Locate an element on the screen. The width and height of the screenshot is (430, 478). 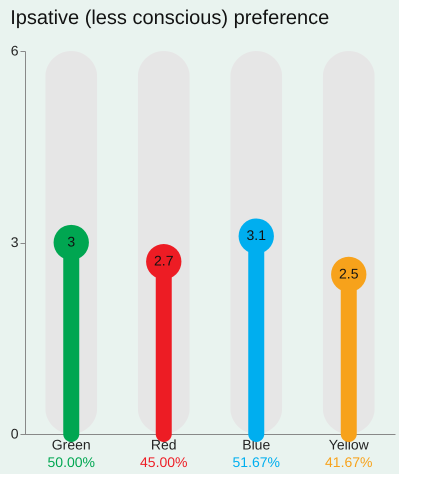
text: 50.00% is located at coordinates (71, 462).